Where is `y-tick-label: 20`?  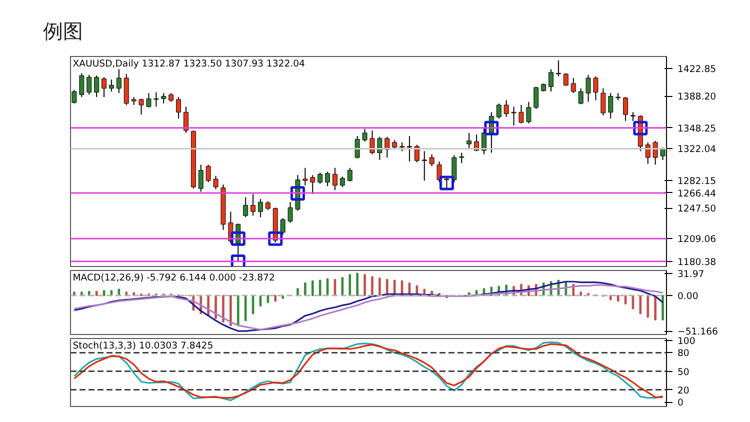
y-tick-label: 20 is located at coordinates (684, 390).